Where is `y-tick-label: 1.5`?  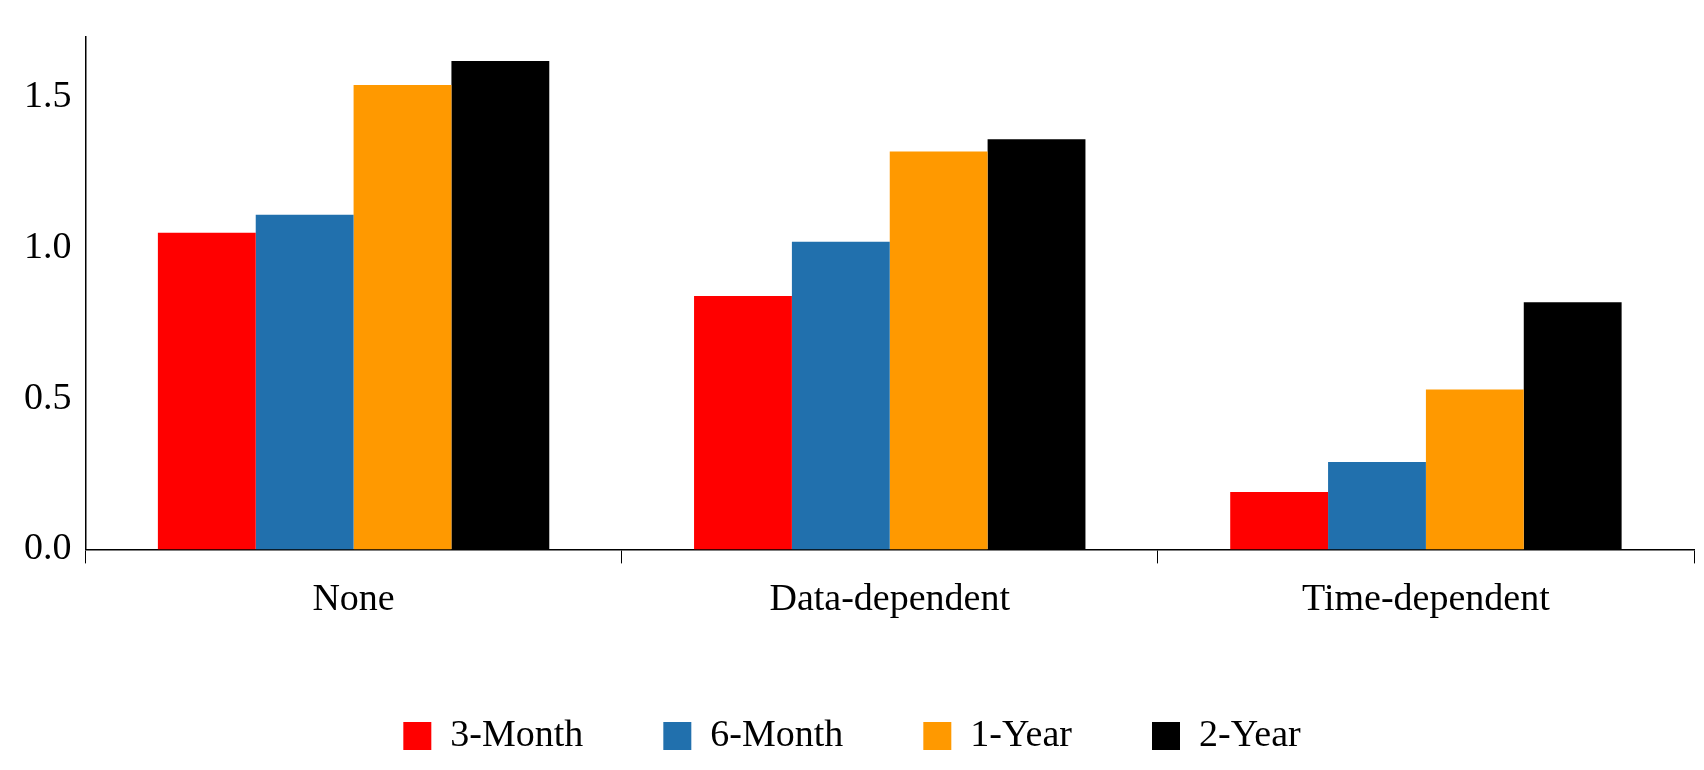 y-tick-label: 1.5 is located at coordinates (48, 94).